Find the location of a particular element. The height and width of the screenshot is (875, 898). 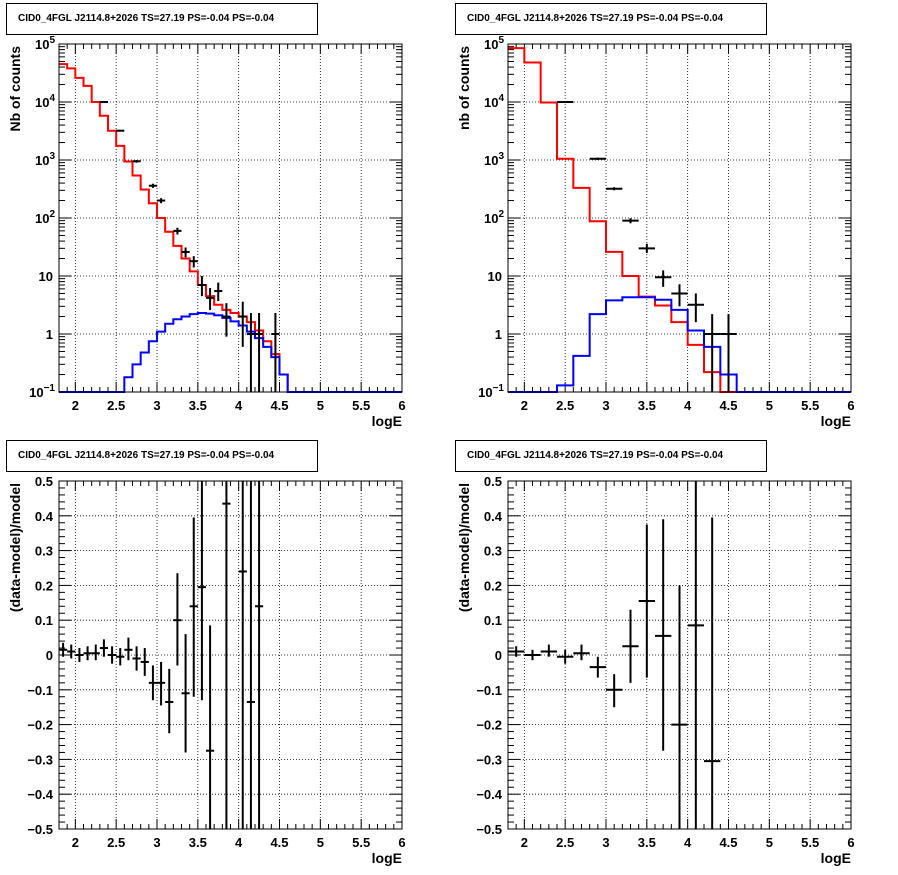

x-tick-label: 6 is located at coordinates (401, 842).